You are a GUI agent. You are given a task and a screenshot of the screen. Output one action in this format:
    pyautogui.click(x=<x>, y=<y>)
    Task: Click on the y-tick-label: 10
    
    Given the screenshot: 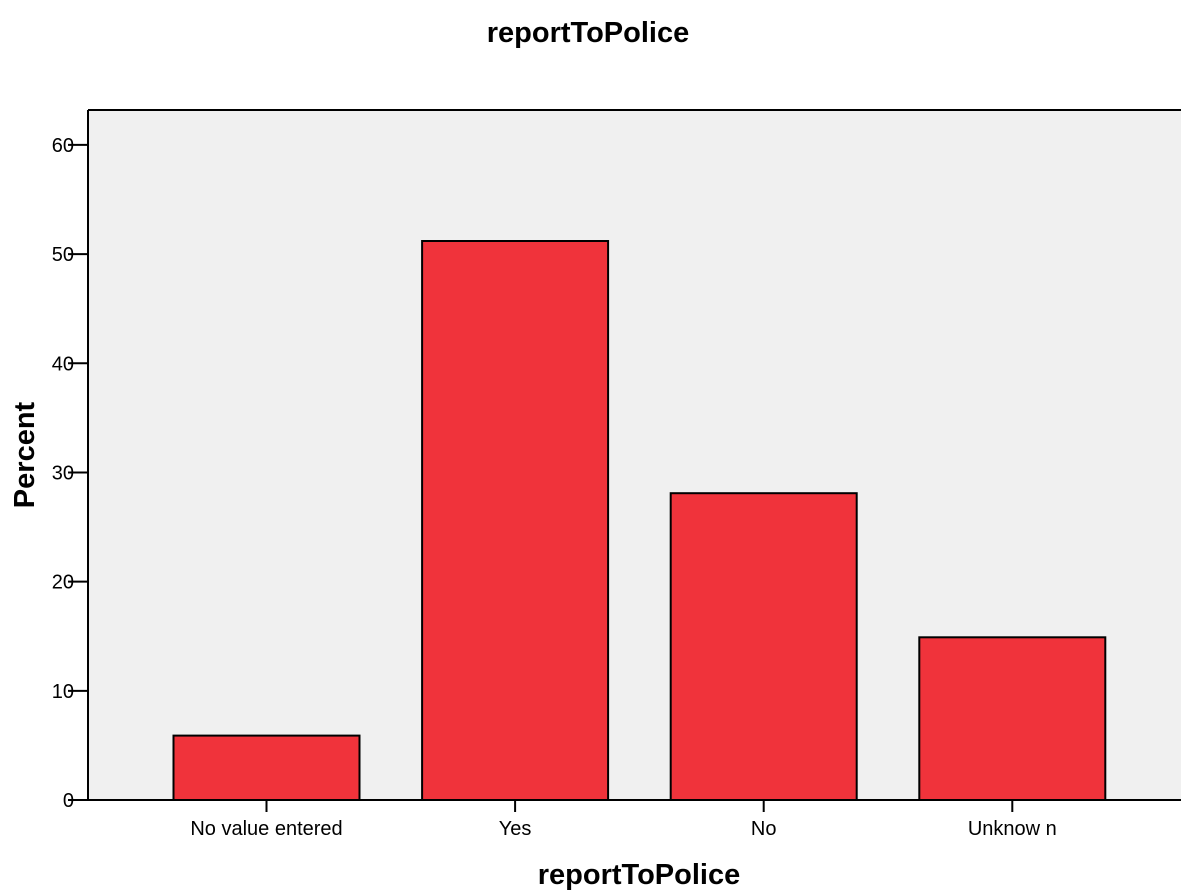 What is the action you would take?
    pyautogui.click(x=63, y=692)
    